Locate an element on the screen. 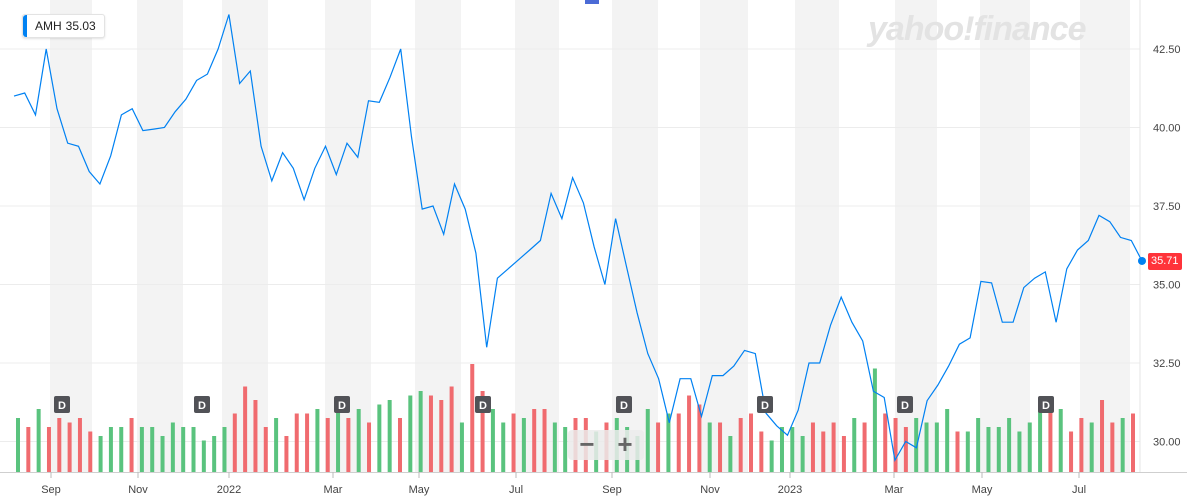 This screenshot has width=1187, height=500. x-tick-label: Sep is located at coordinates (51, 490).